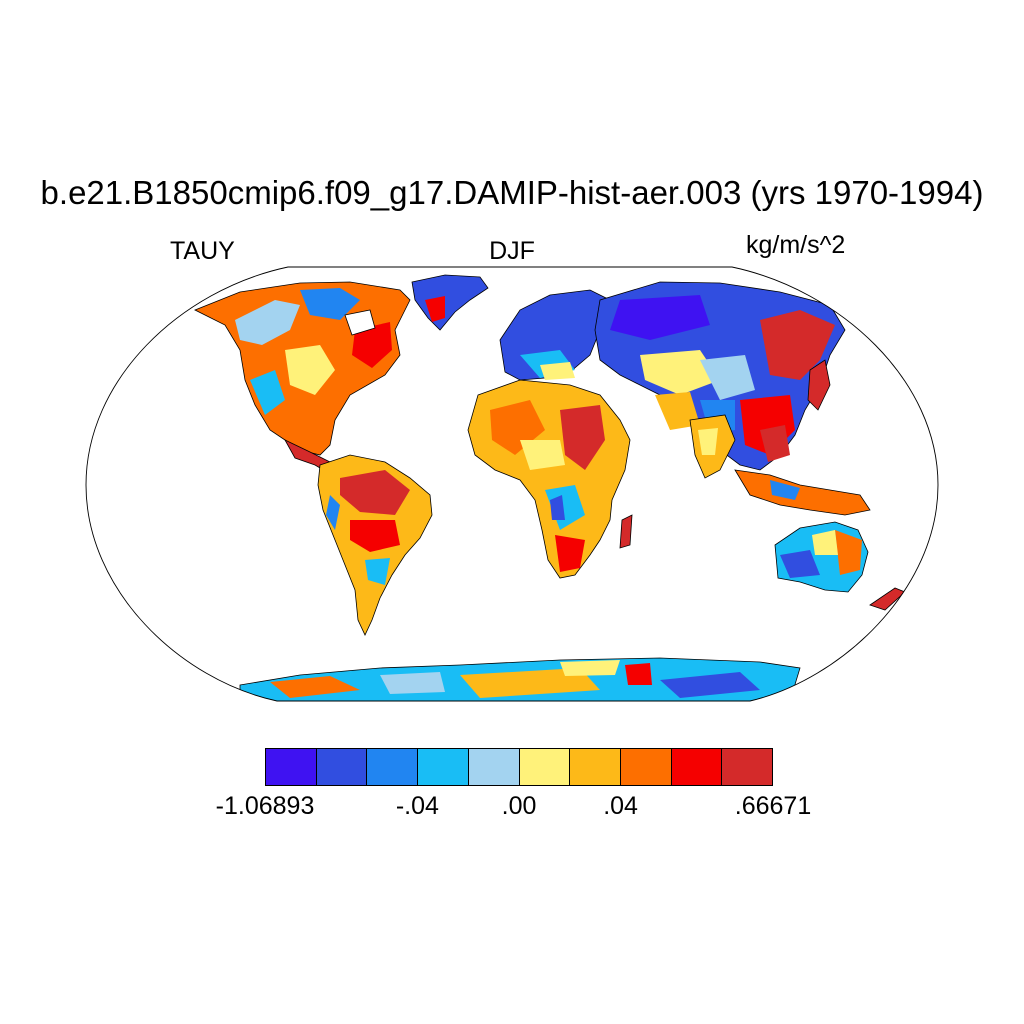  I want to click on units-label: kg/m/s^2, so click(796, 245).